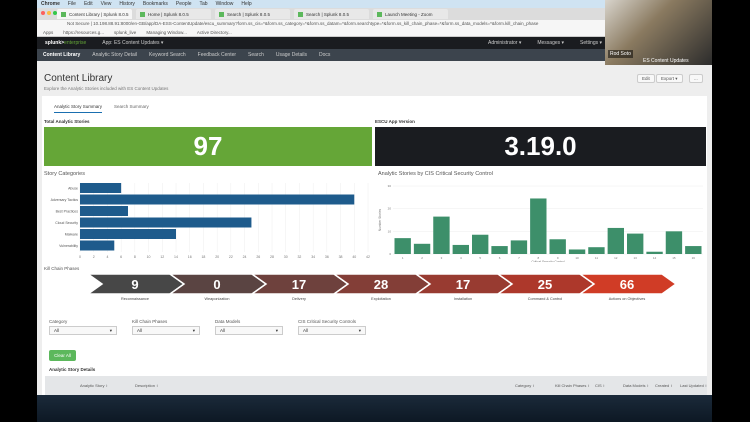 This screenshot has width=750, height=422. What do you see at coordinates (107, 257) in the screenshot?
I see `x-tick-label: 4` at bounding box center [107, 257].